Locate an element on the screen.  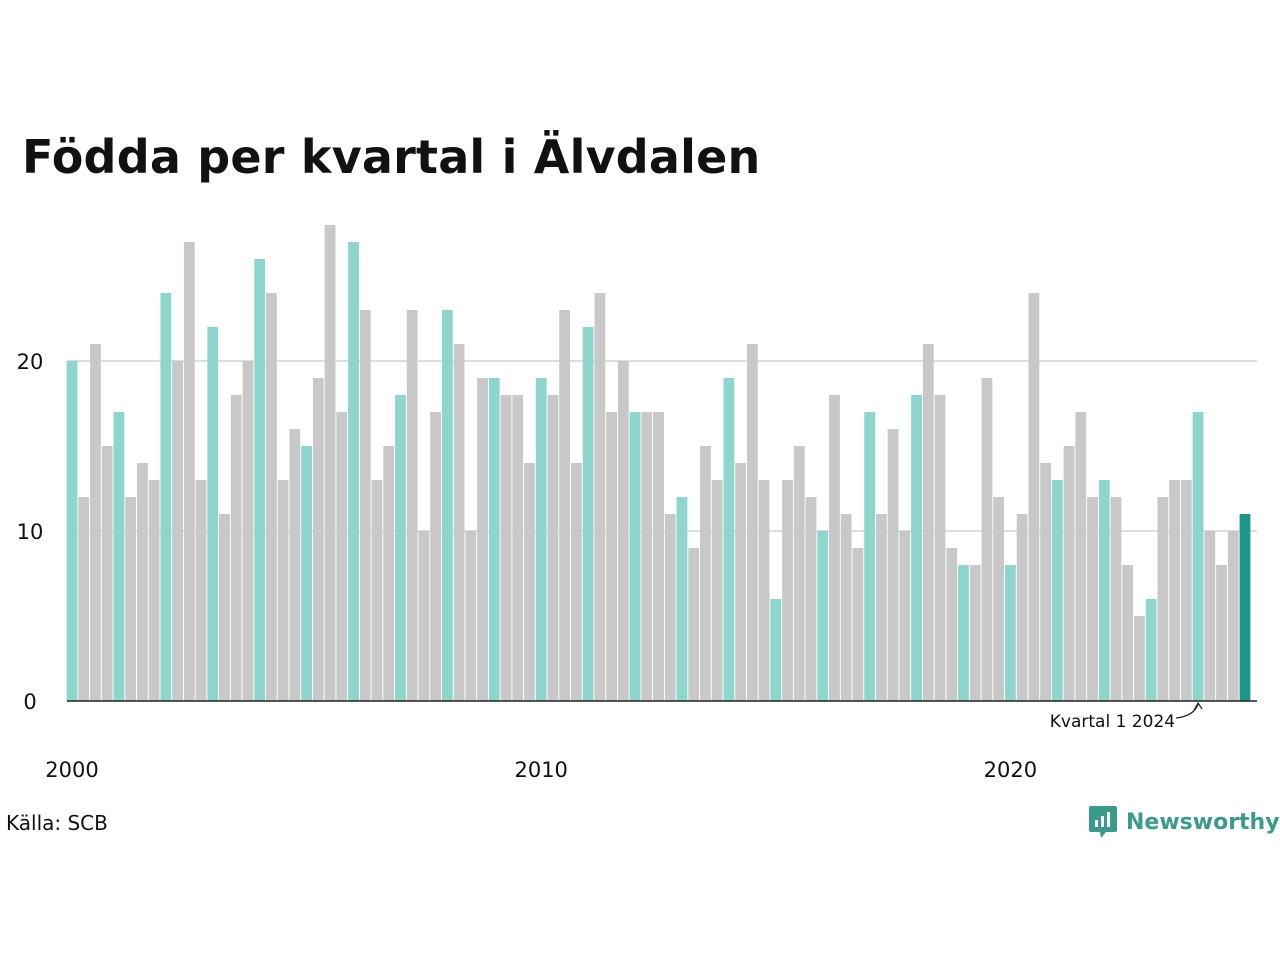
brand-name: Newsworthy is located at coordinates (1203, 822).